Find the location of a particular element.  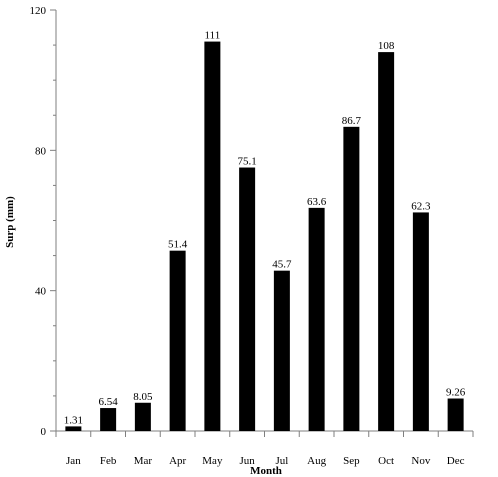

x-tick-label: Aug is located at coordinates (316, 461).